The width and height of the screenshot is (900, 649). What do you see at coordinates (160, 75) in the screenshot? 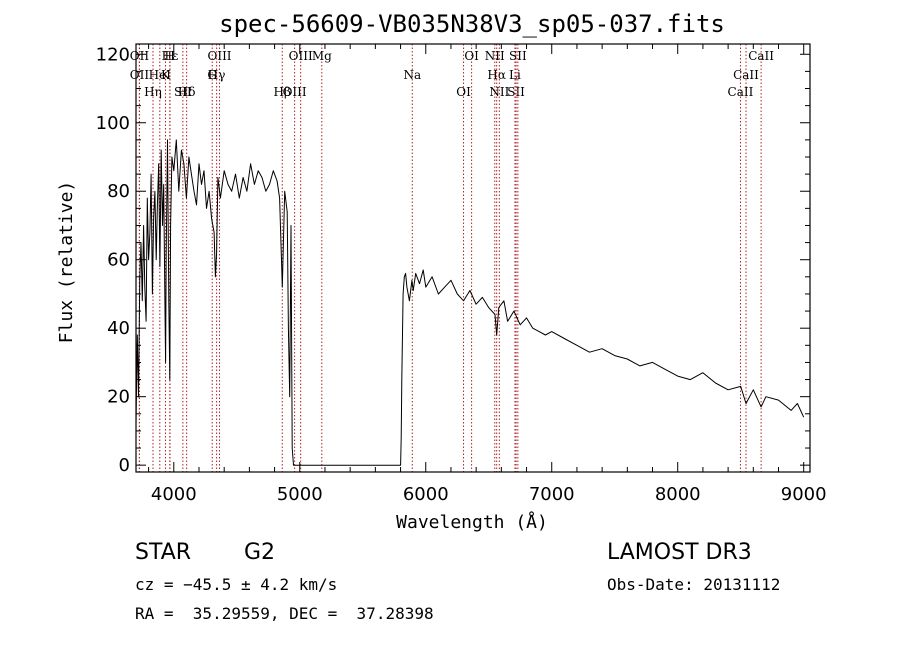
I see `emission-line-label: HeI` at bounding box center [160, 75].